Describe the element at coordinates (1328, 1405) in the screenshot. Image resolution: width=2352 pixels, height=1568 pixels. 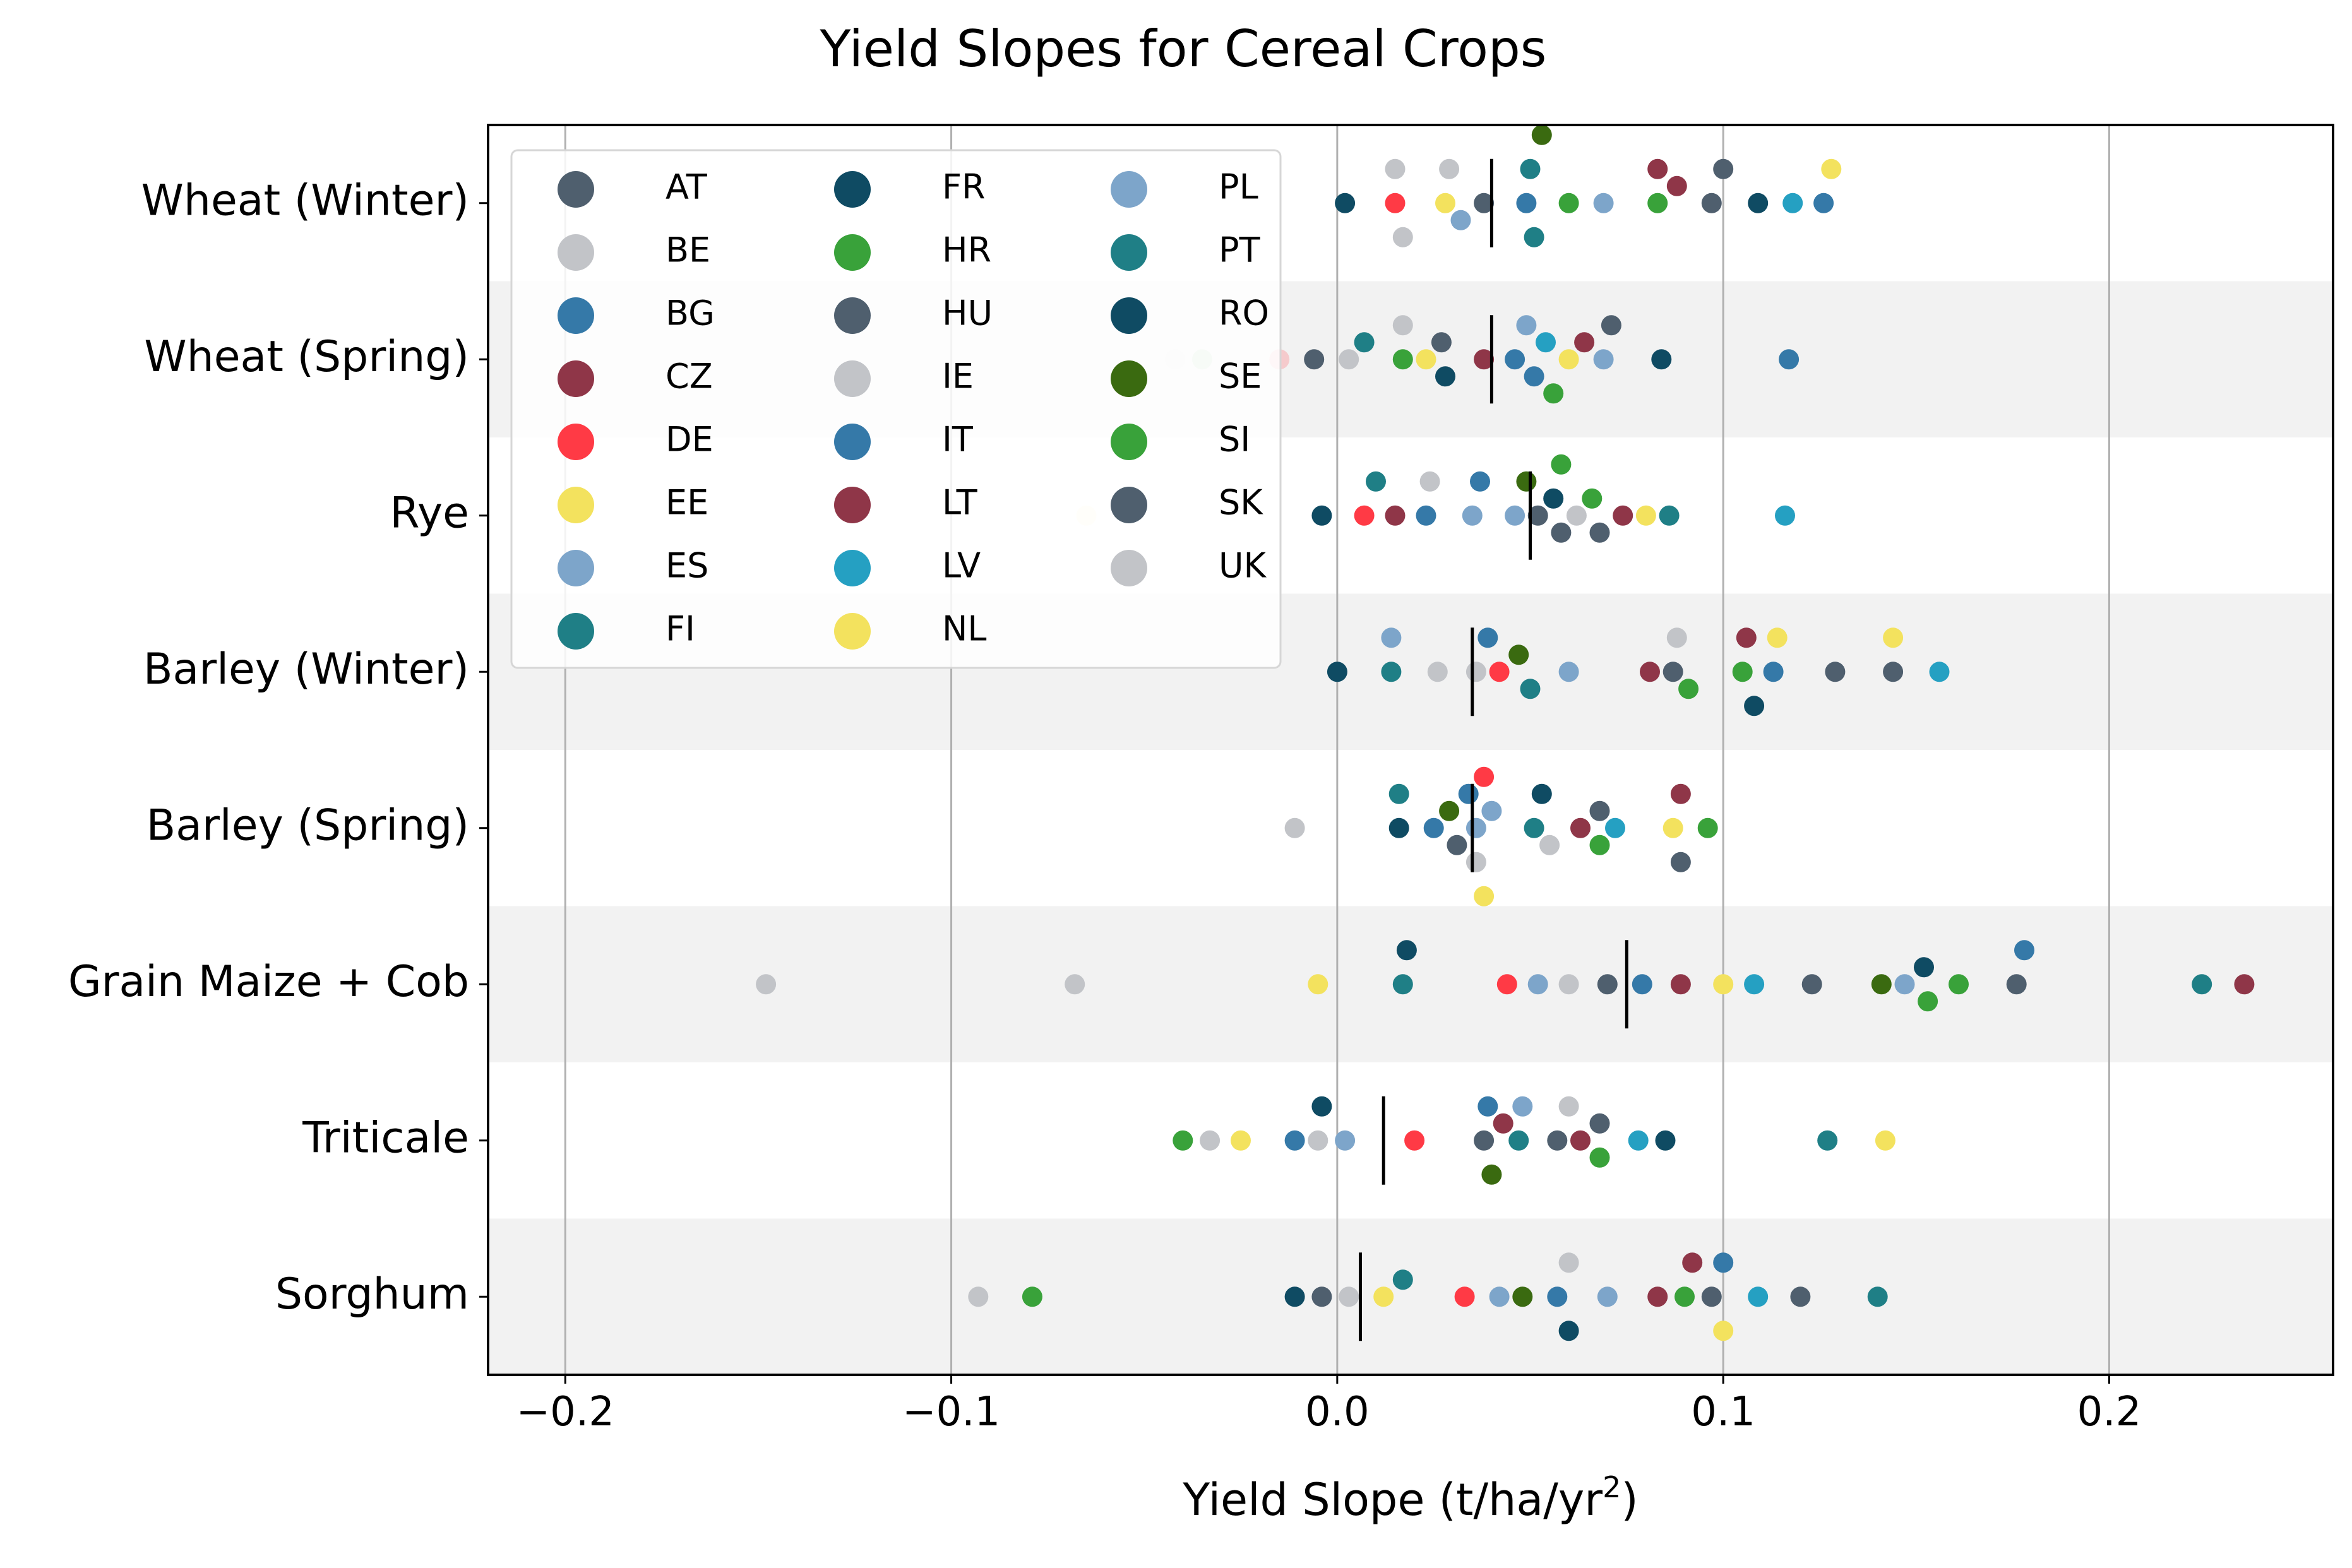
I see `x-axis-ticks: −0.2 −0.1 0.0 0.1 0.2` at that location.